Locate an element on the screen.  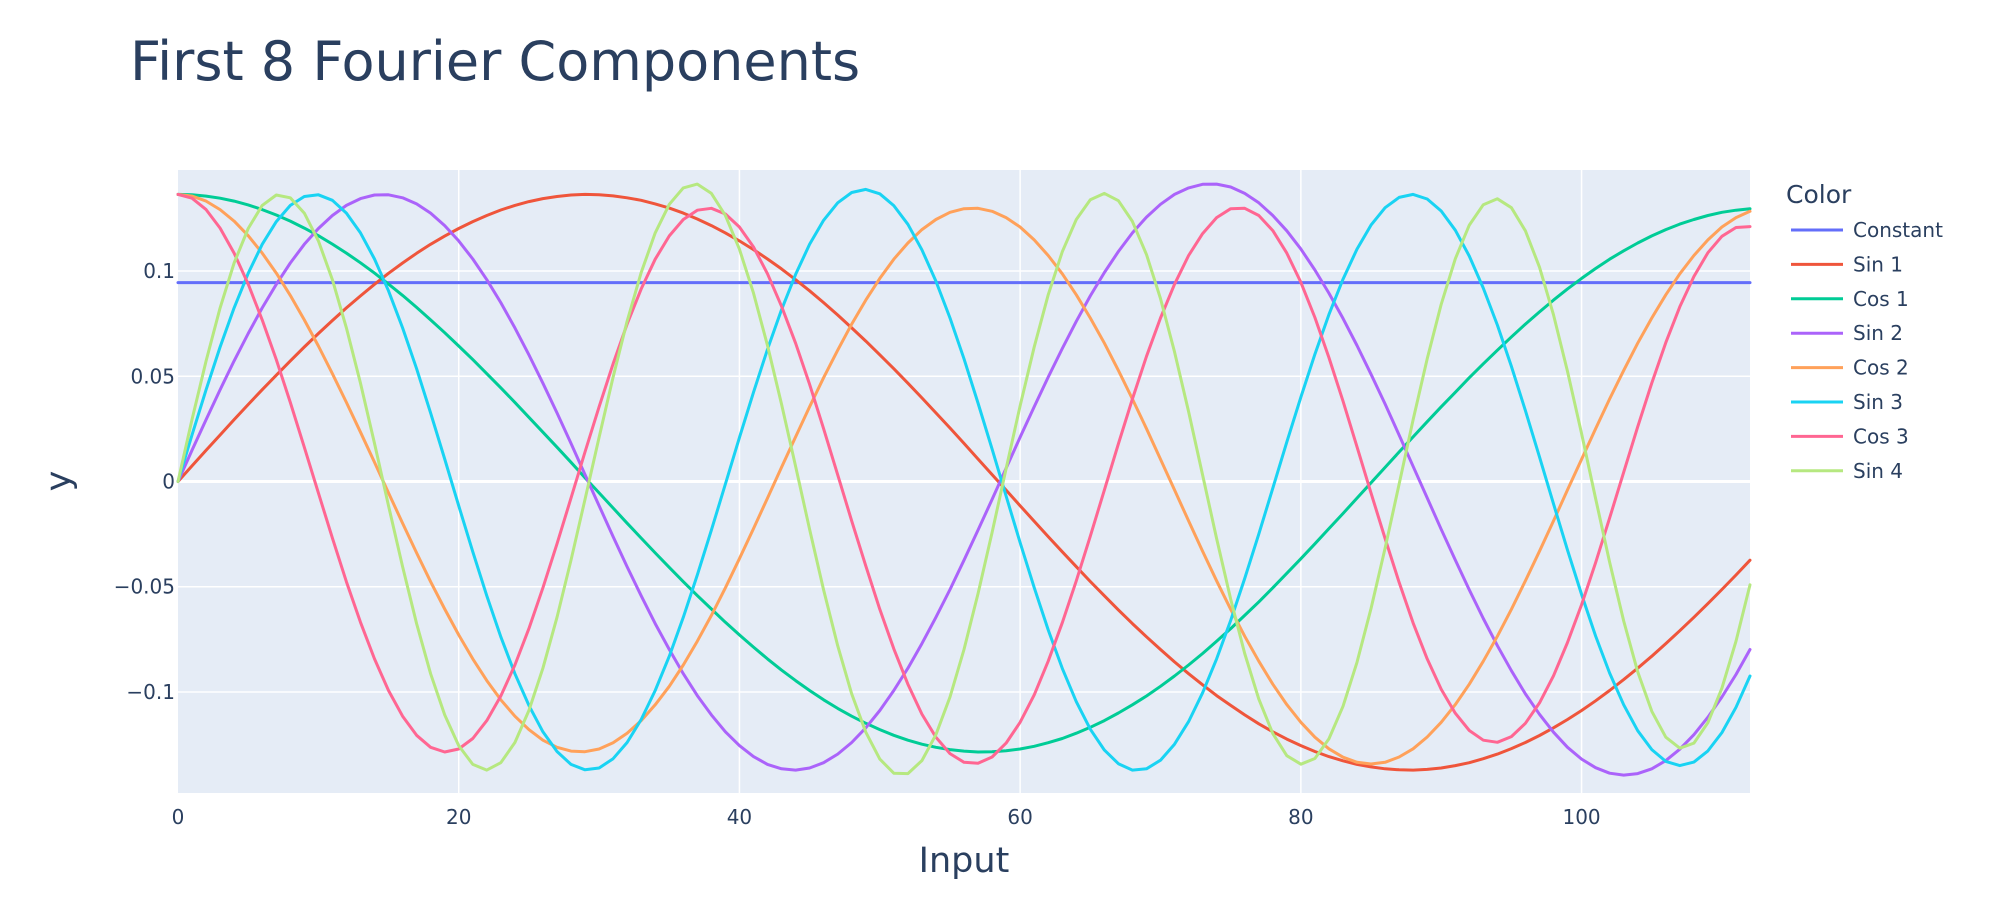
y-tick-label: 0.05 is located at coordinates (152, 376).